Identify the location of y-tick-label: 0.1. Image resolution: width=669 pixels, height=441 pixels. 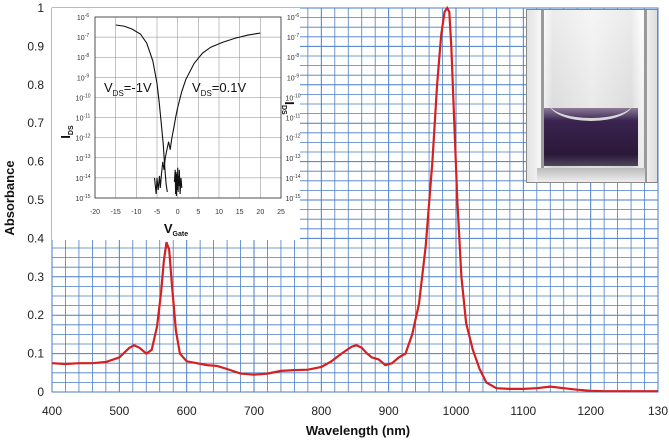
(35, 354).